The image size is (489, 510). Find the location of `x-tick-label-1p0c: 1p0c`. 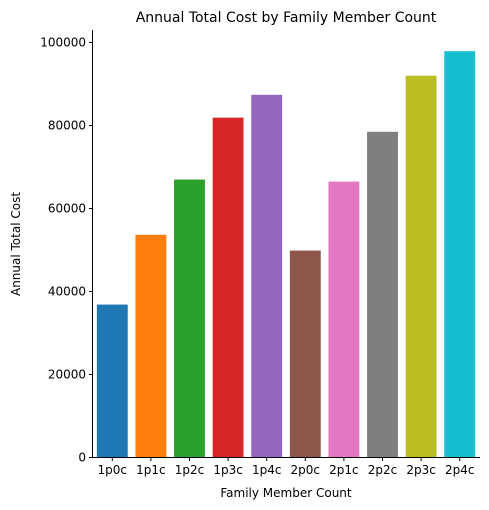

x-tick-label-1p0c: 1p0c is located at coordinates (112, 470).